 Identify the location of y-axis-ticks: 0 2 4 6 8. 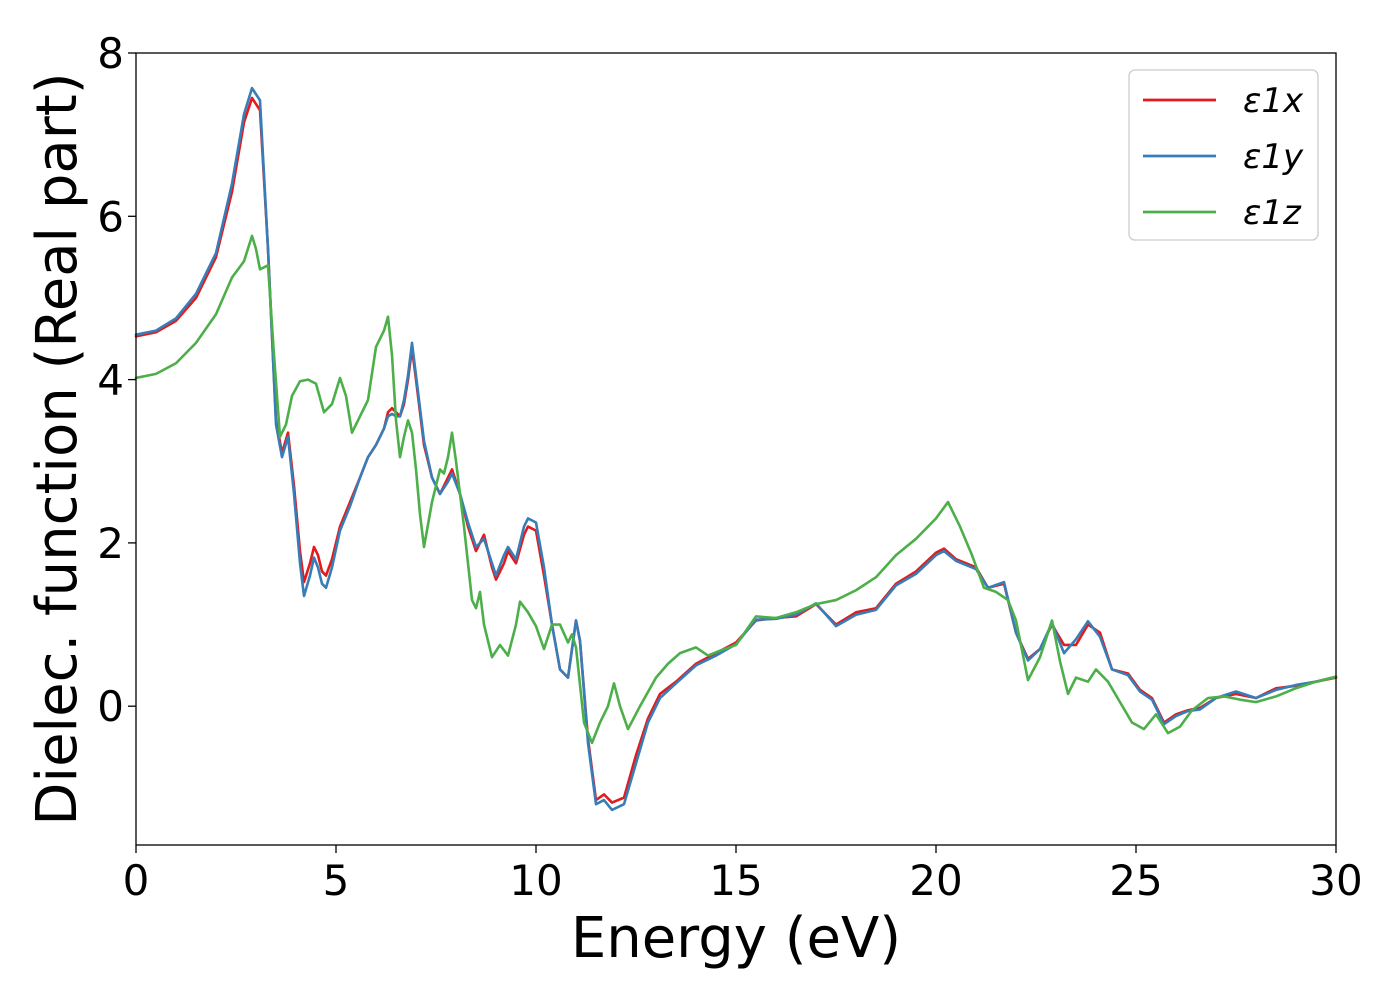
(116, 380).